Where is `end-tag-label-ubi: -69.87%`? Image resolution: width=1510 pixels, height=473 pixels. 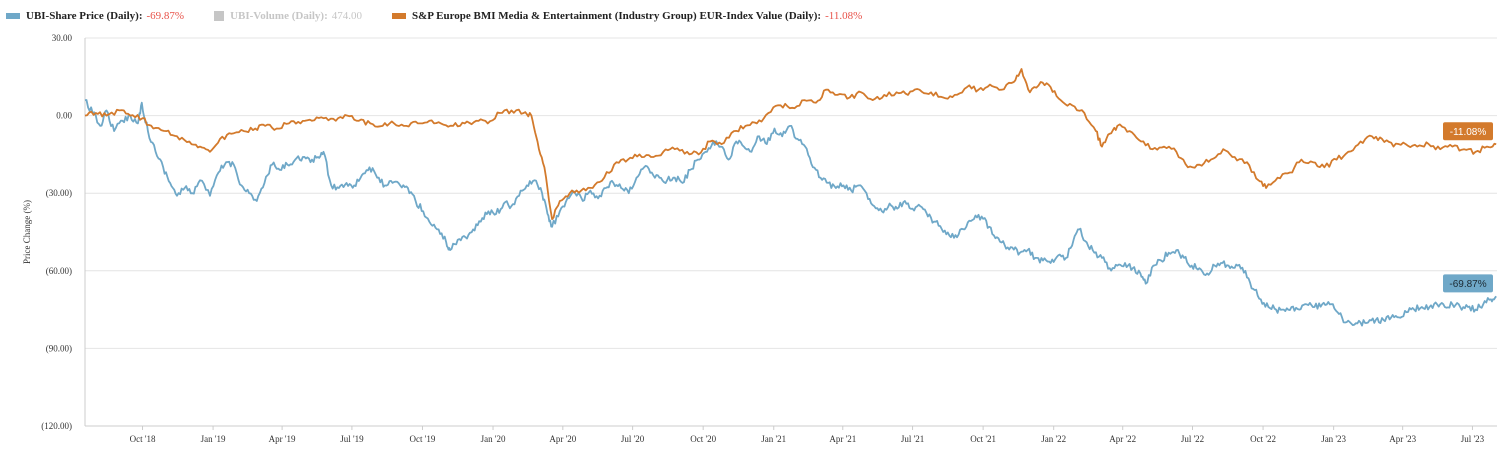 end-tag-label-ubi: -69.87% is located at coordinates (1467, 284).